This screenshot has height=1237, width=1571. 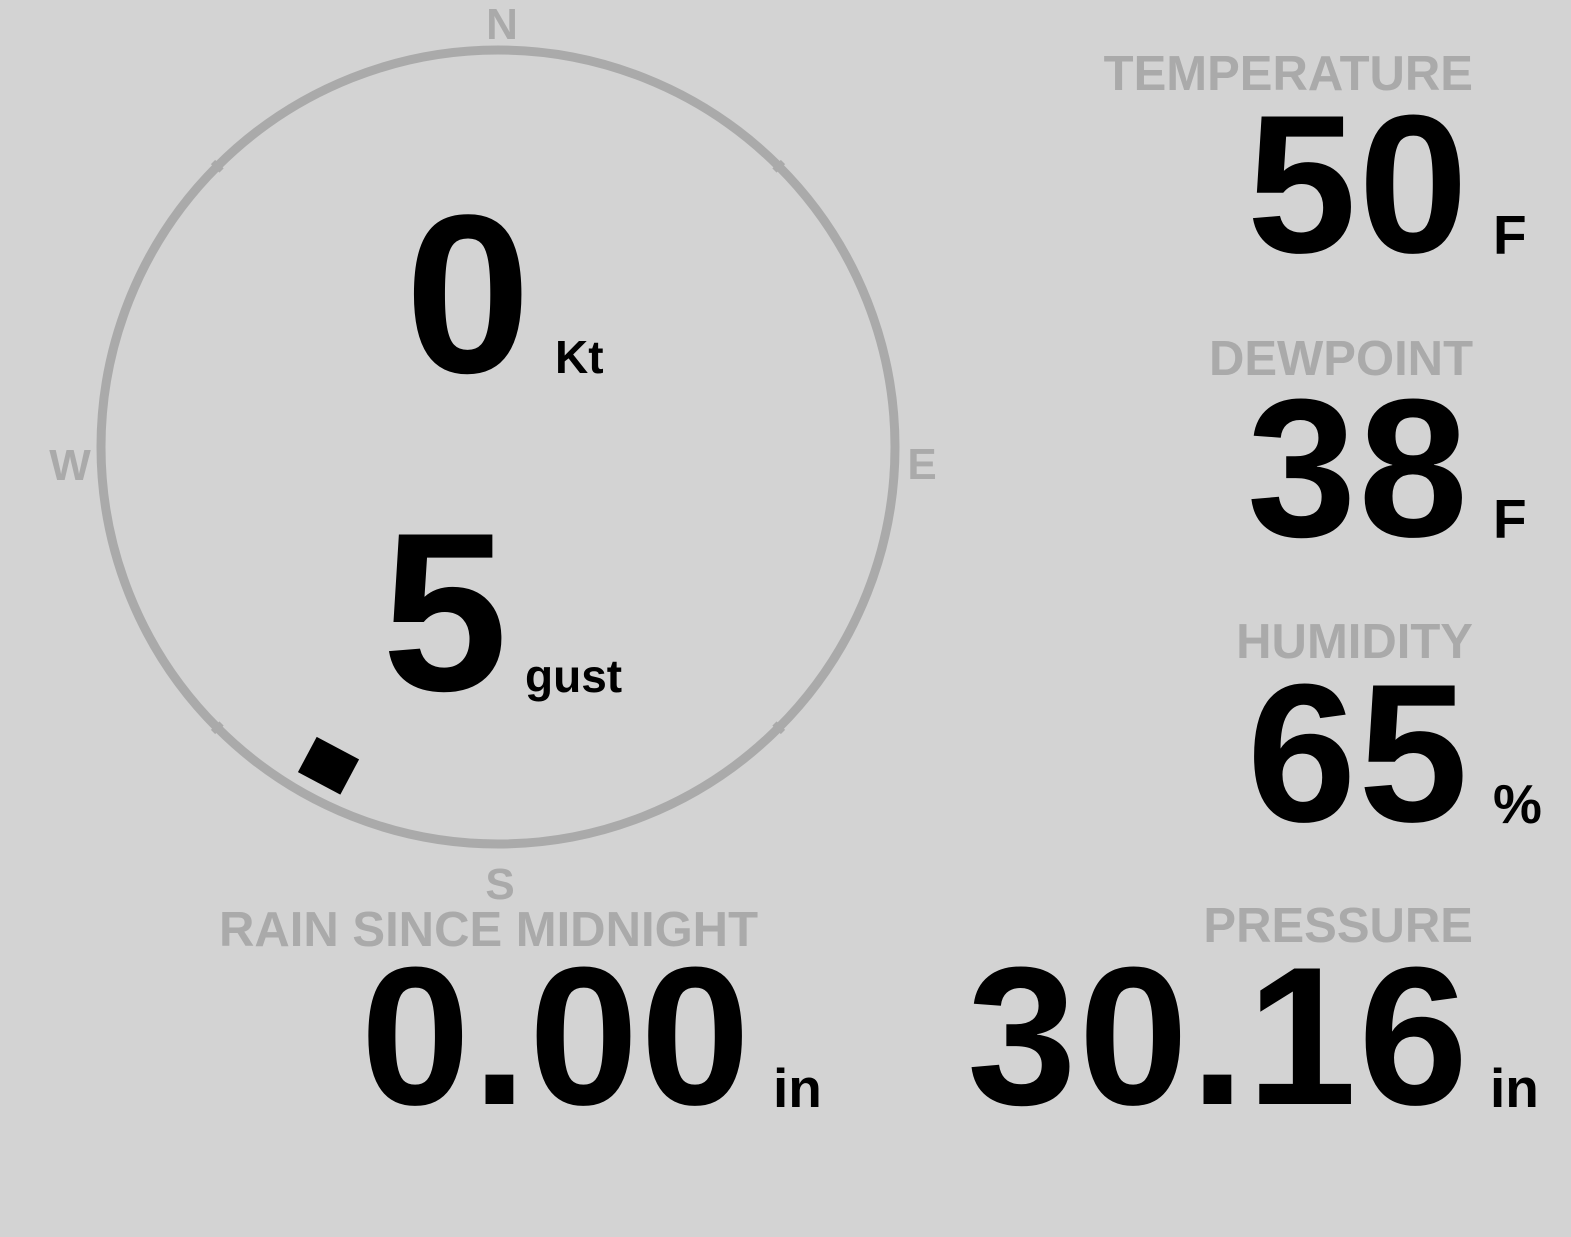 What do you see at coordinates (1510, 519) in the screenshot?
I see `dewpoint-unit: F` at bounding box center [1510, 519].